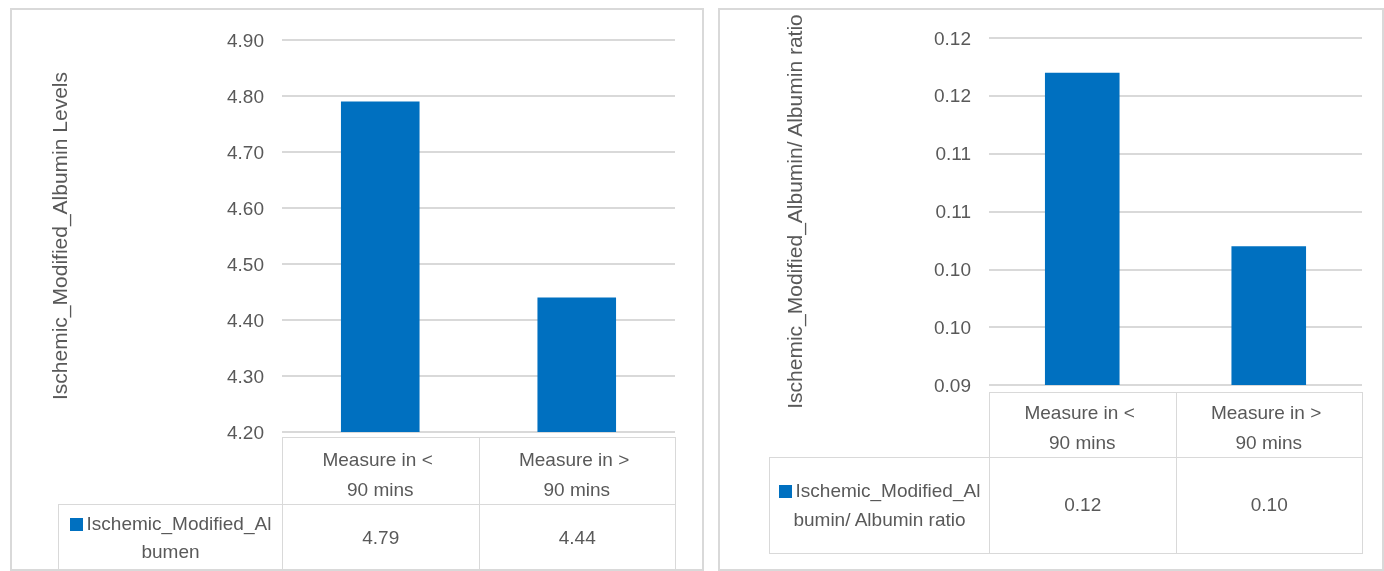 The height and width of the screenshot is (571, 1384). What do you see at coordinates (245, 40) in the screenshot?
I see `y-tick-label: 4.90` at bounding box center [245, 40].